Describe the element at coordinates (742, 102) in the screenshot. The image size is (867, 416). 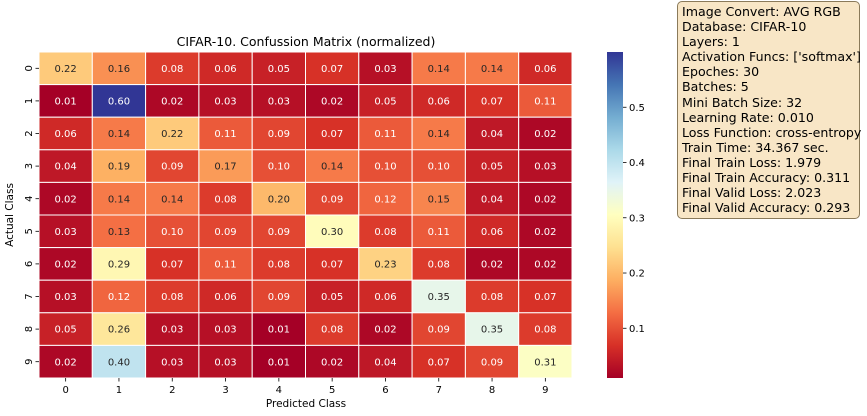
I see `info-line: Mini Batch Size: 32` at that location.